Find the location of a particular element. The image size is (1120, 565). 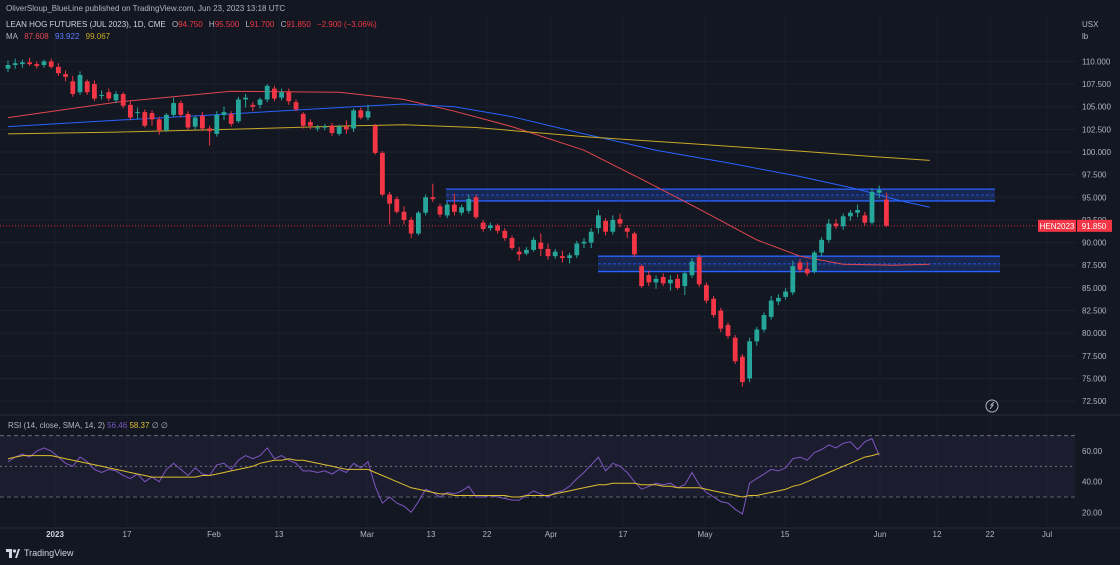

ma-value-red: 87.608 is located at coordinates (36, 36).